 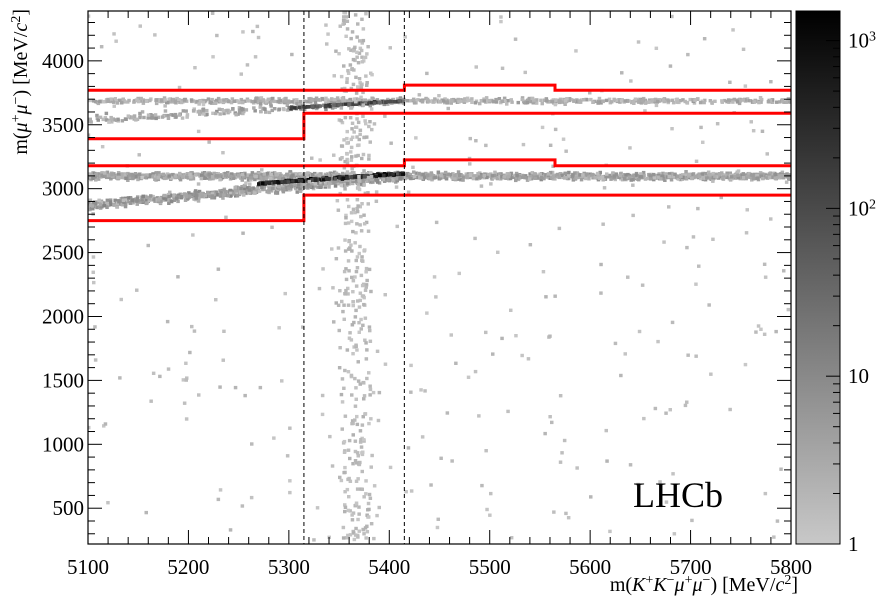 What do you see at coordinates (16, 100) in the screenshot?
I see `axis-title-part: −` at bounding box center [16, 100].